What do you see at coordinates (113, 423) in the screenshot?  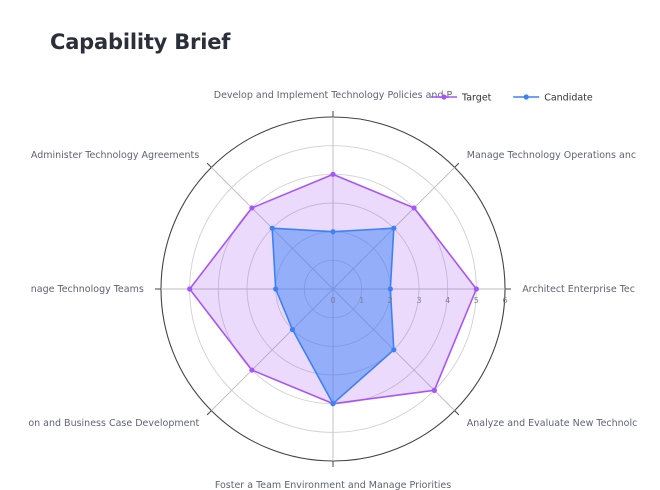 I see `axis-label: on and Business Case Development` at bounding box center [113, 423].